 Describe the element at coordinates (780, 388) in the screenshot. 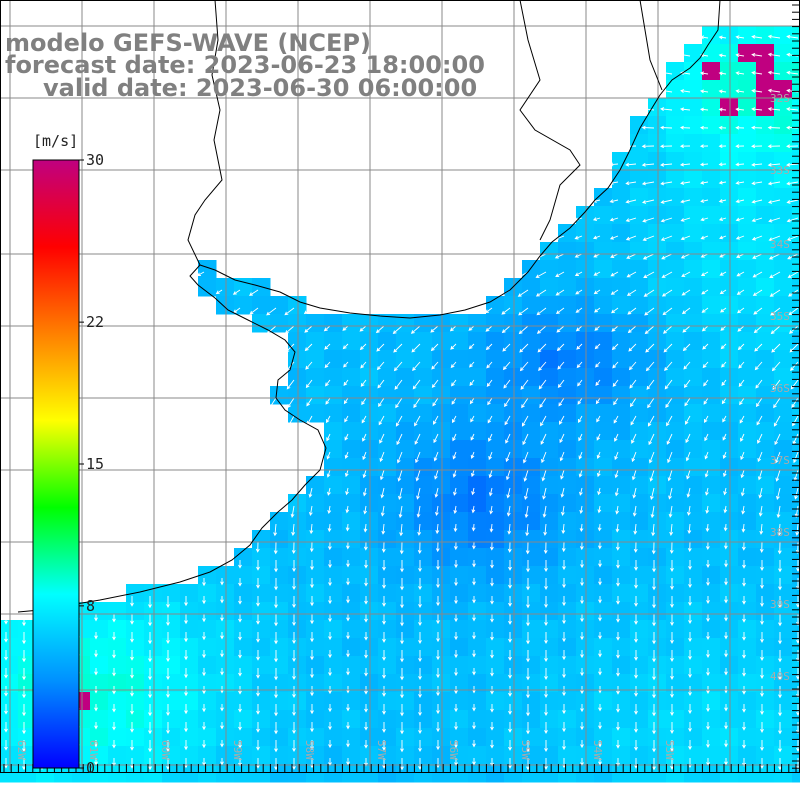

I see `latitude-label: 36S` at that location.